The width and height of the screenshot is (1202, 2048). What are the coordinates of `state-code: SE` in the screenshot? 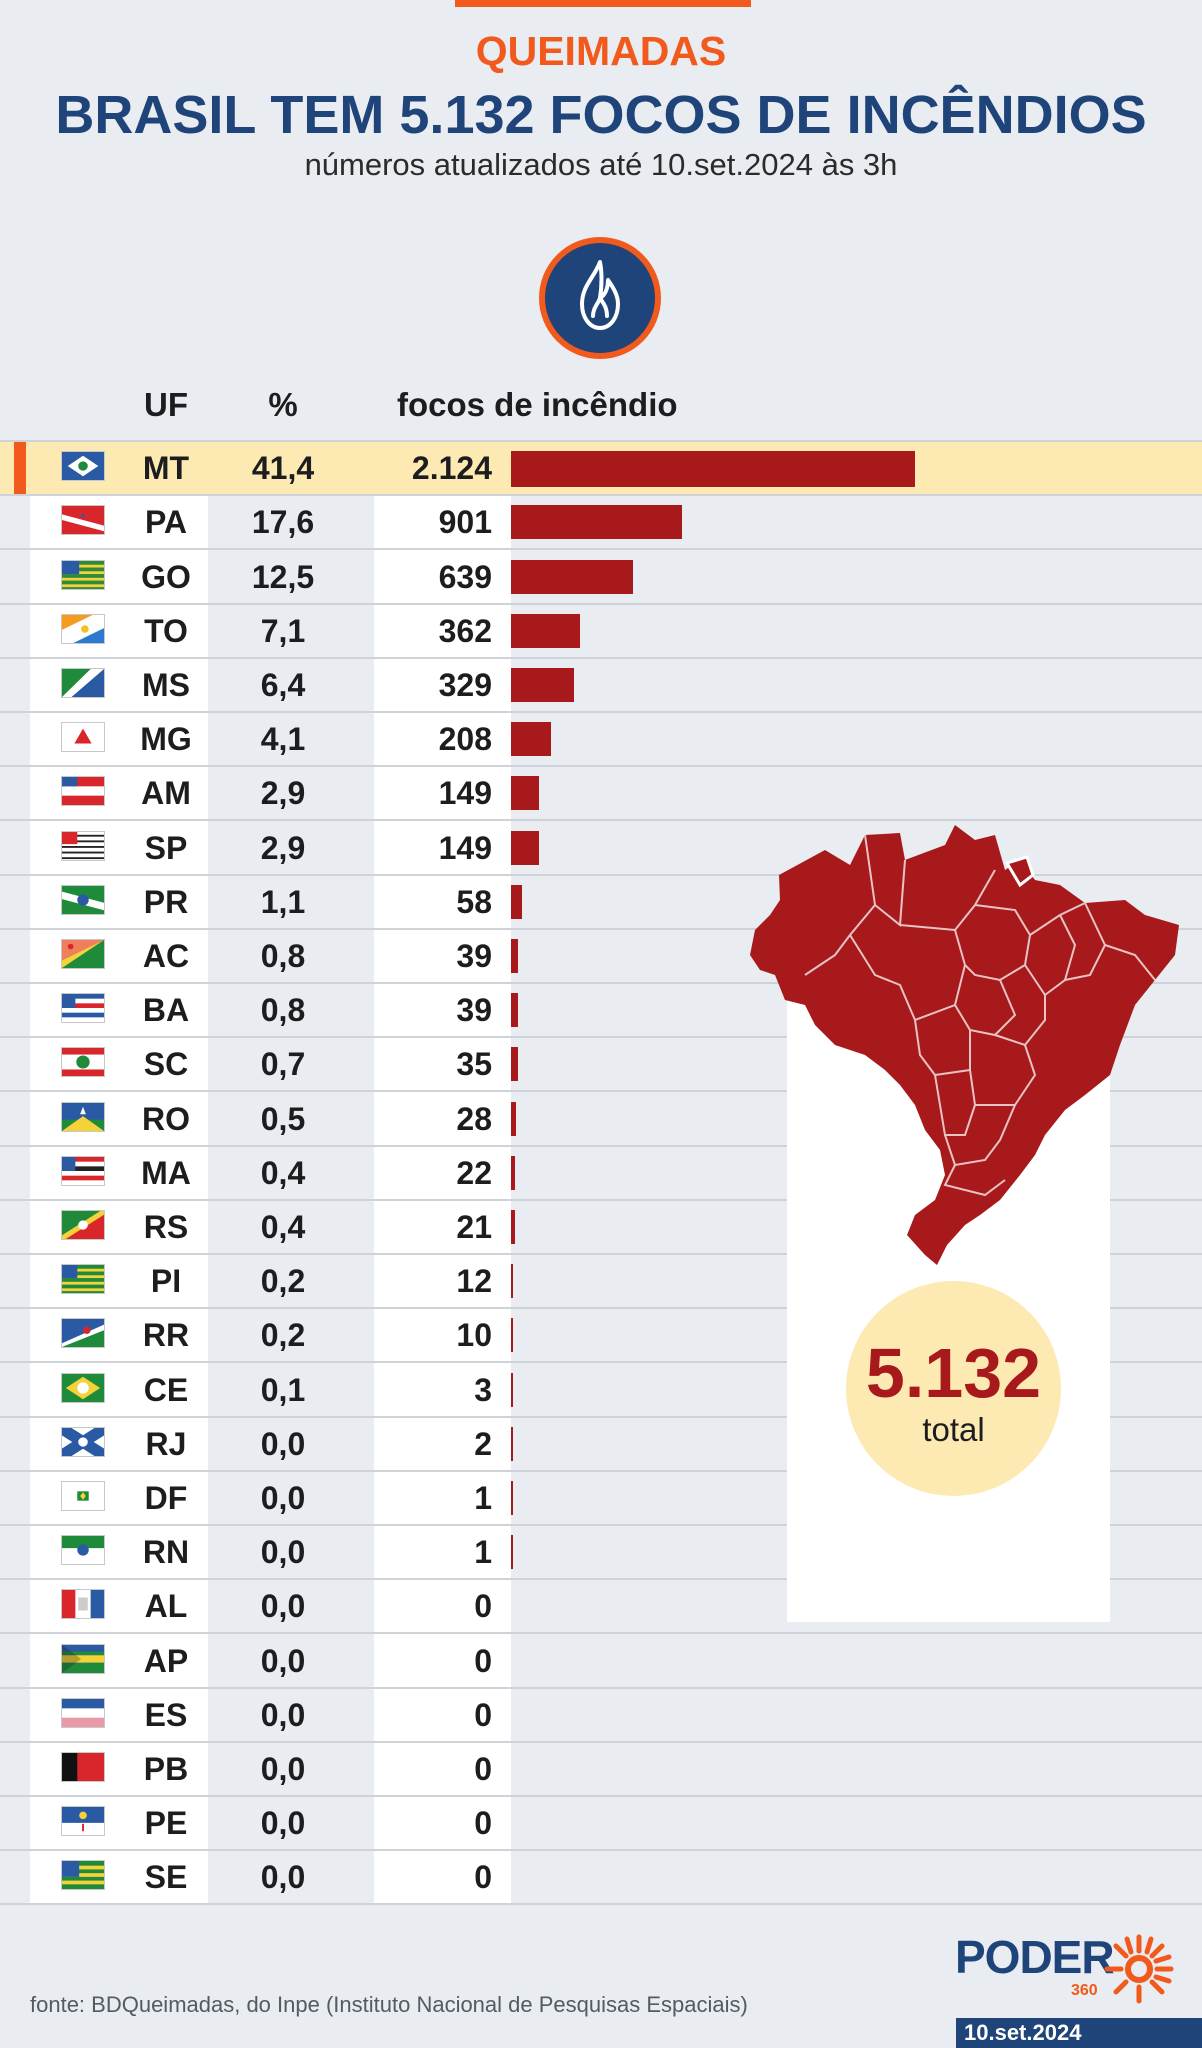 It's located at (166, 1877).